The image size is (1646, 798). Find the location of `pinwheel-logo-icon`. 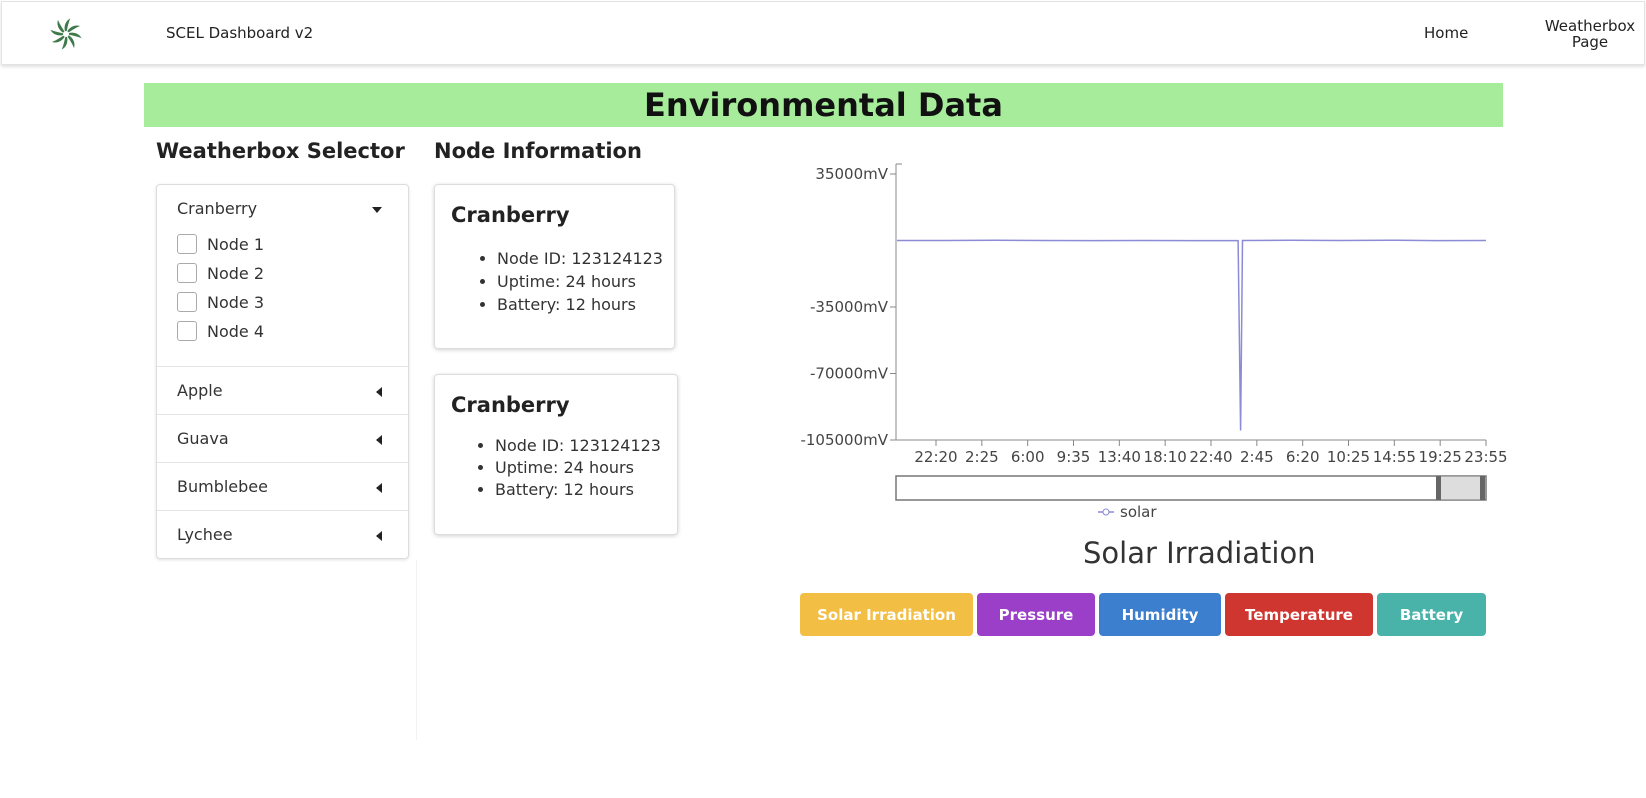

pinwheel-logo-icon is located at coordinates (66, 34).